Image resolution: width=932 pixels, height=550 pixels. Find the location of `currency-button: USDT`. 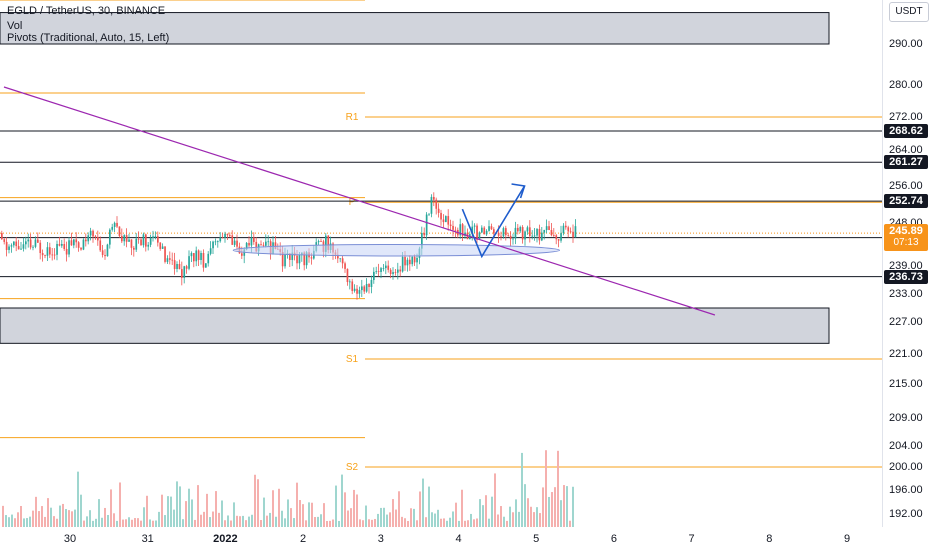

currency-button: USDT is located at coordinates (909, 12).